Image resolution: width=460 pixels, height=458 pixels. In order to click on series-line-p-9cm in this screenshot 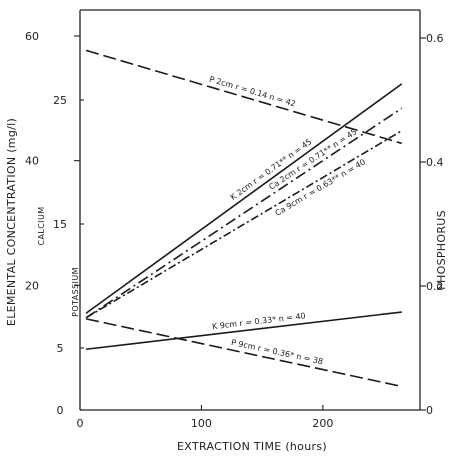, I will do `click(243, 353)`.